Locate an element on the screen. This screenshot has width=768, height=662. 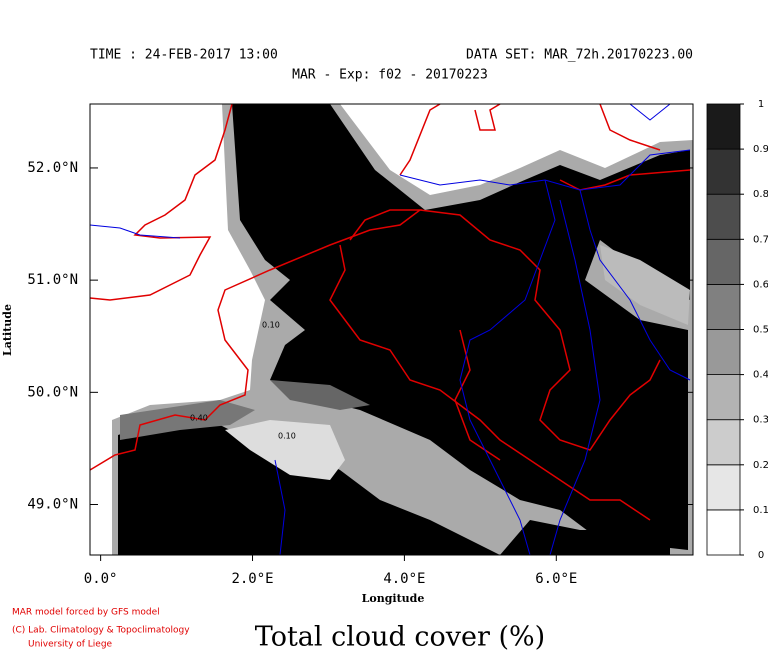
colorbar-label: 0.9 is located at coordinates (760, 149).